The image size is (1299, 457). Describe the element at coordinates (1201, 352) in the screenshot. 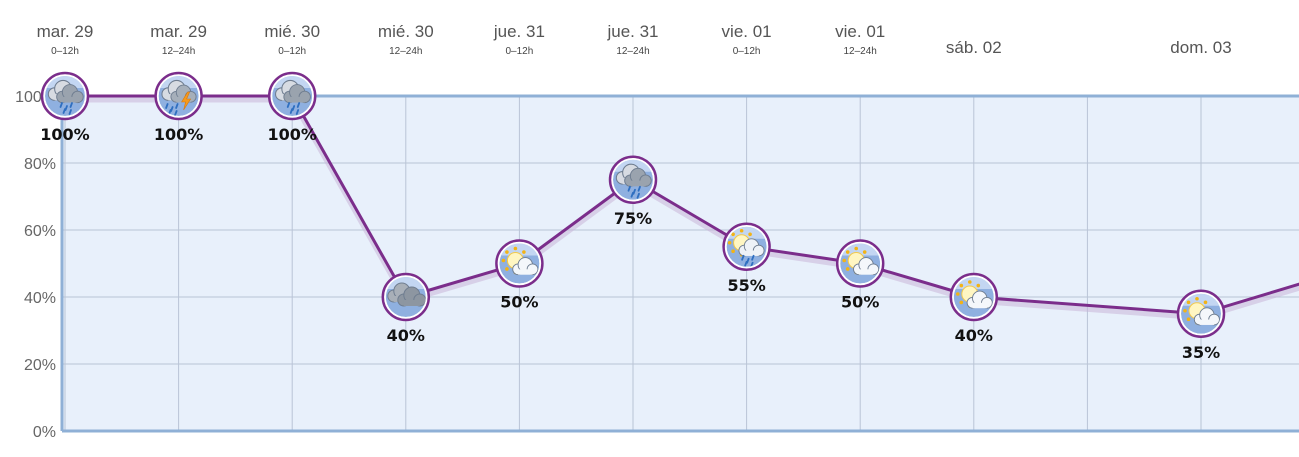

I see `data-label: 35%` at that location.